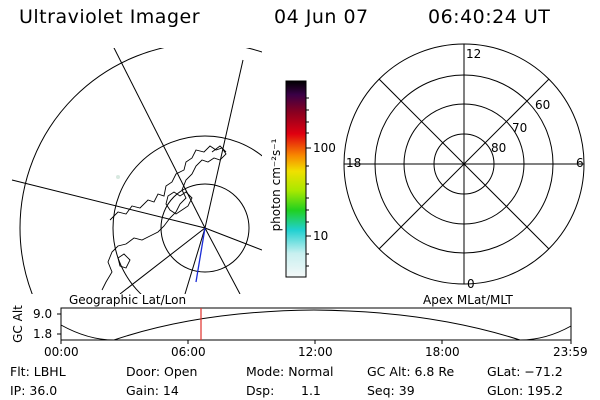 Image resolution: width=600 pixels, height=400 pixels. I want to click on altitude-xtick: 06:00, so click(188, 352).